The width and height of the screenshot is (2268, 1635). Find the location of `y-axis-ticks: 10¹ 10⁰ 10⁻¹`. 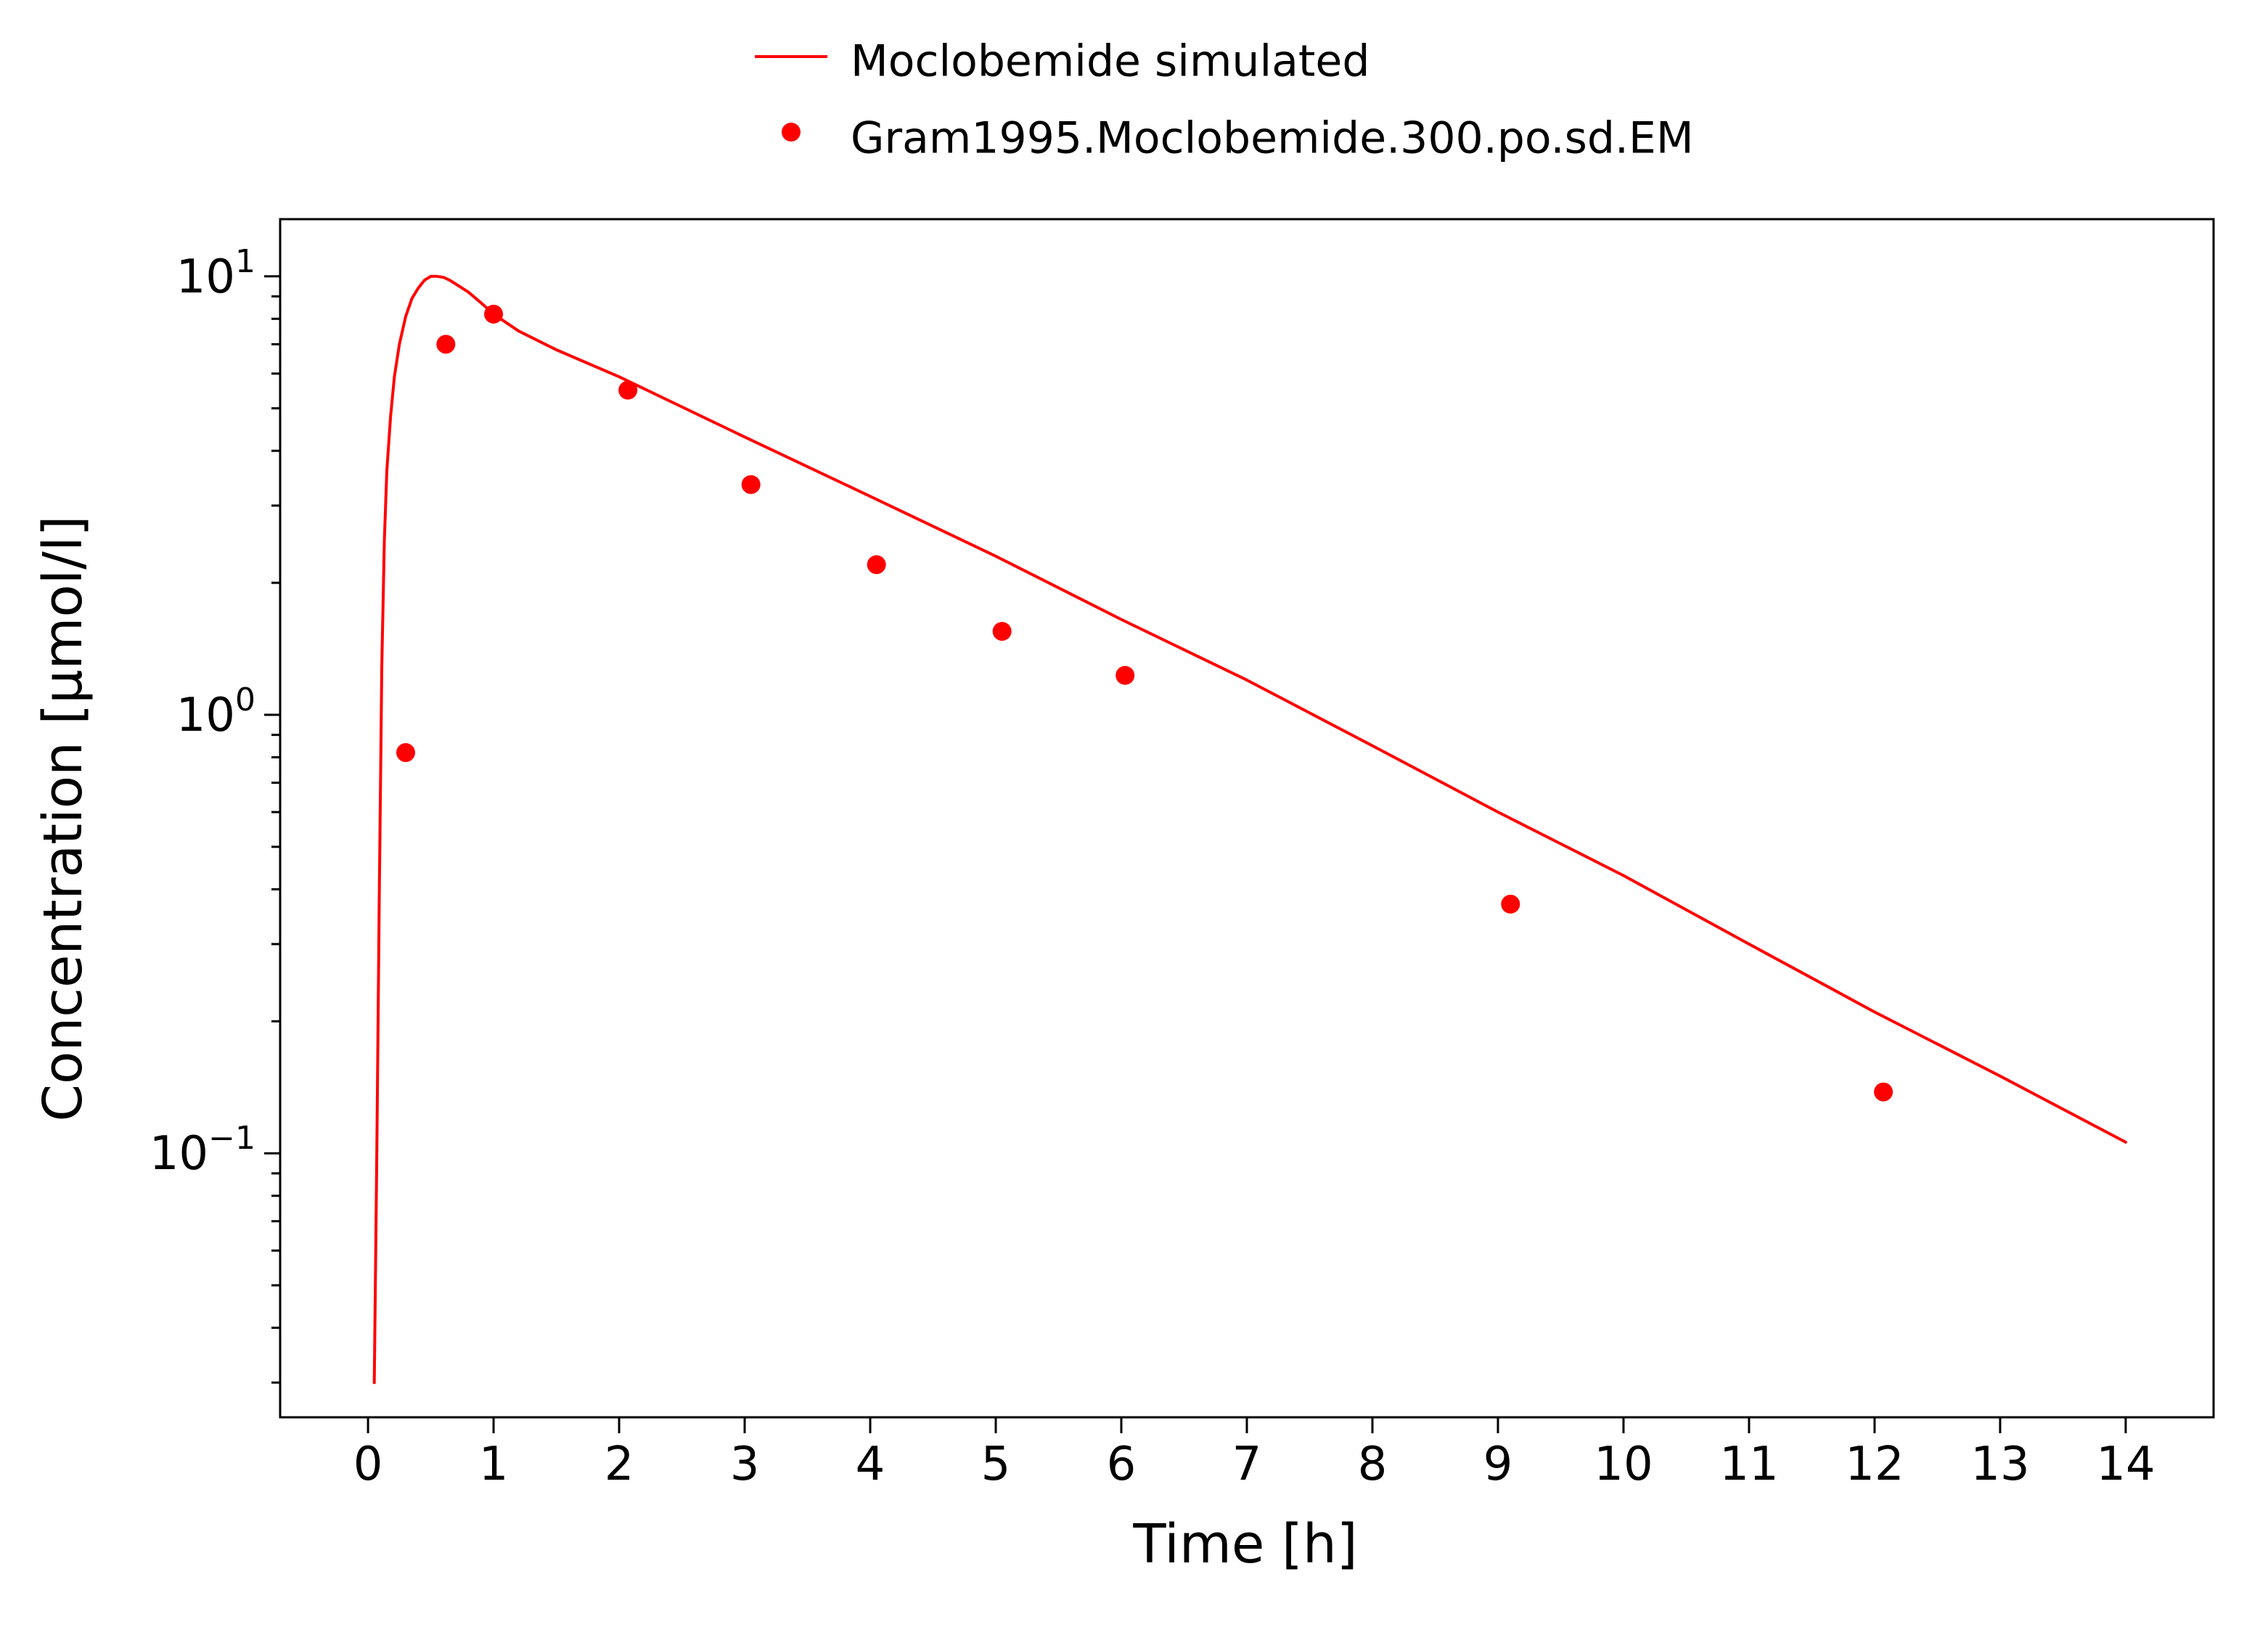

y-axis-ticks: 10¹ 10⁰ 10⁻¹ is located at coordinates (215, 813).